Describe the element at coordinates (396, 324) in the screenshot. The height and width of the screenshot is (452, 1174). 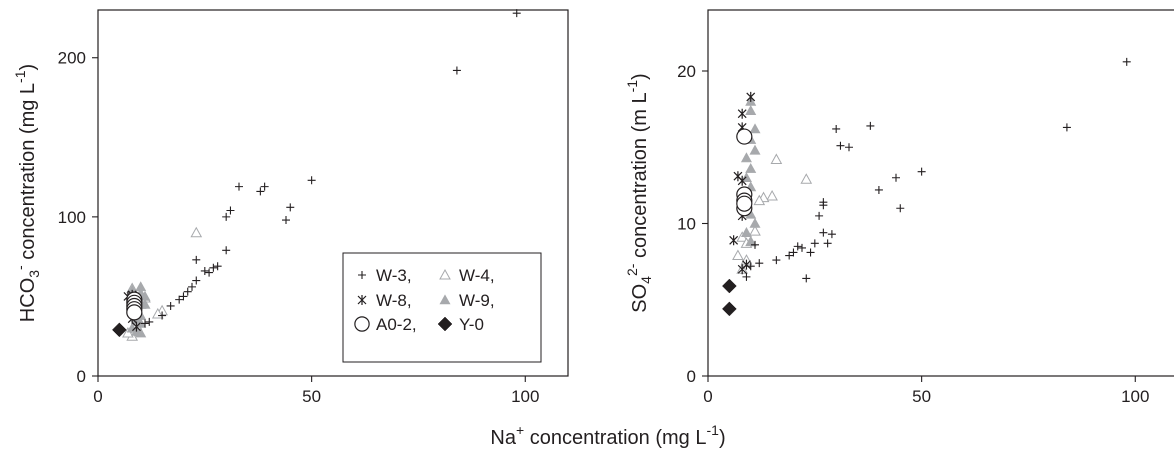
I see `legend-label: A0-2,` at that location.